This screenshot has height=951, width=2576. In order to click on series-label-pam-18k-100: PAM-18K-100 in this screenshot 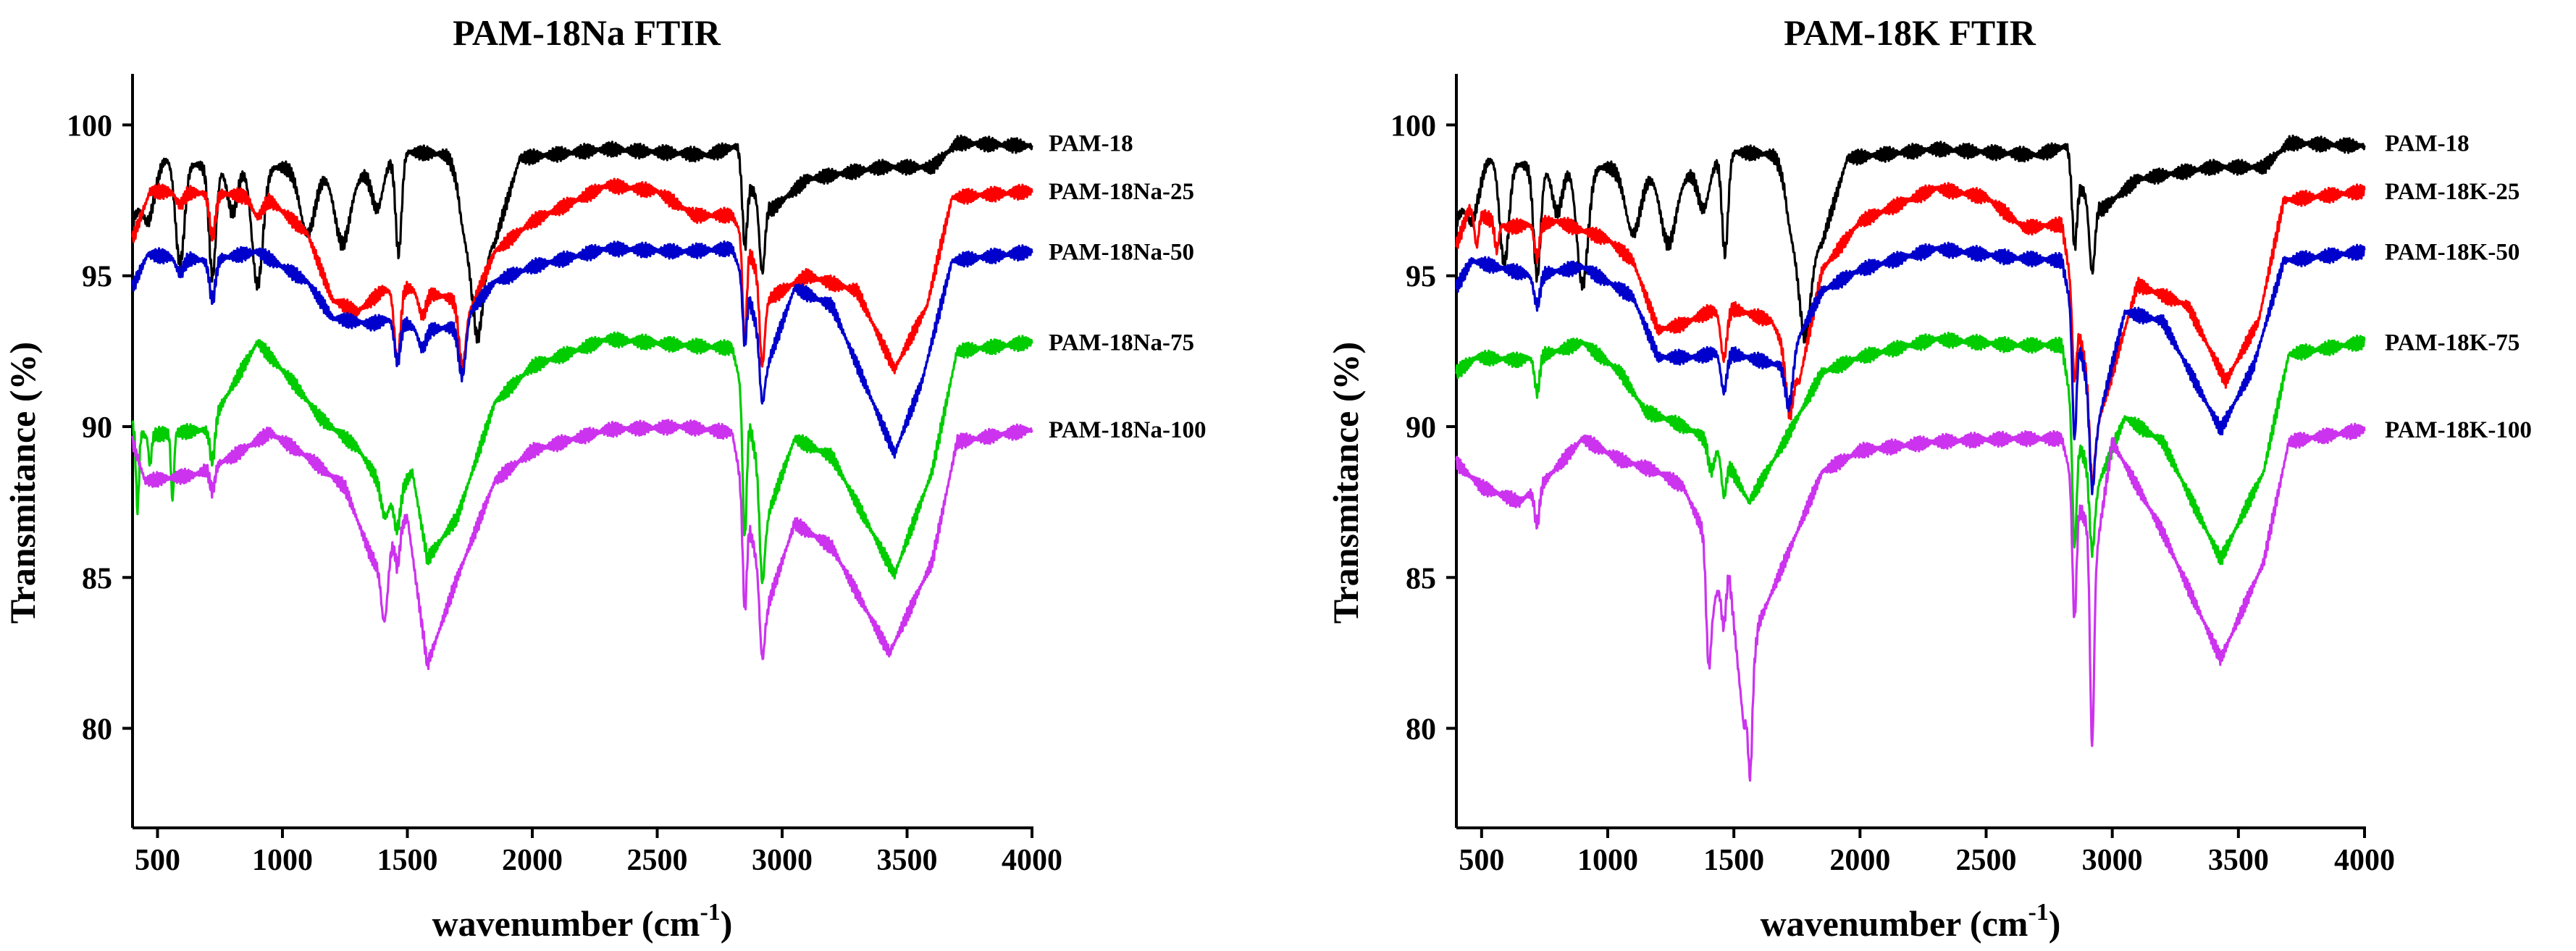, I will do `click(2458, 430)`.